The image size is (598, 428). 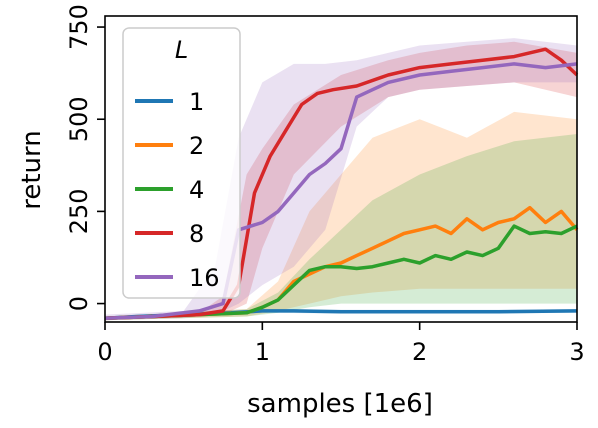 What do you see at coordinates (104, 352) in the screenshot?
I see `x-tick-label-0: 0` at bounding box center [104, 352].